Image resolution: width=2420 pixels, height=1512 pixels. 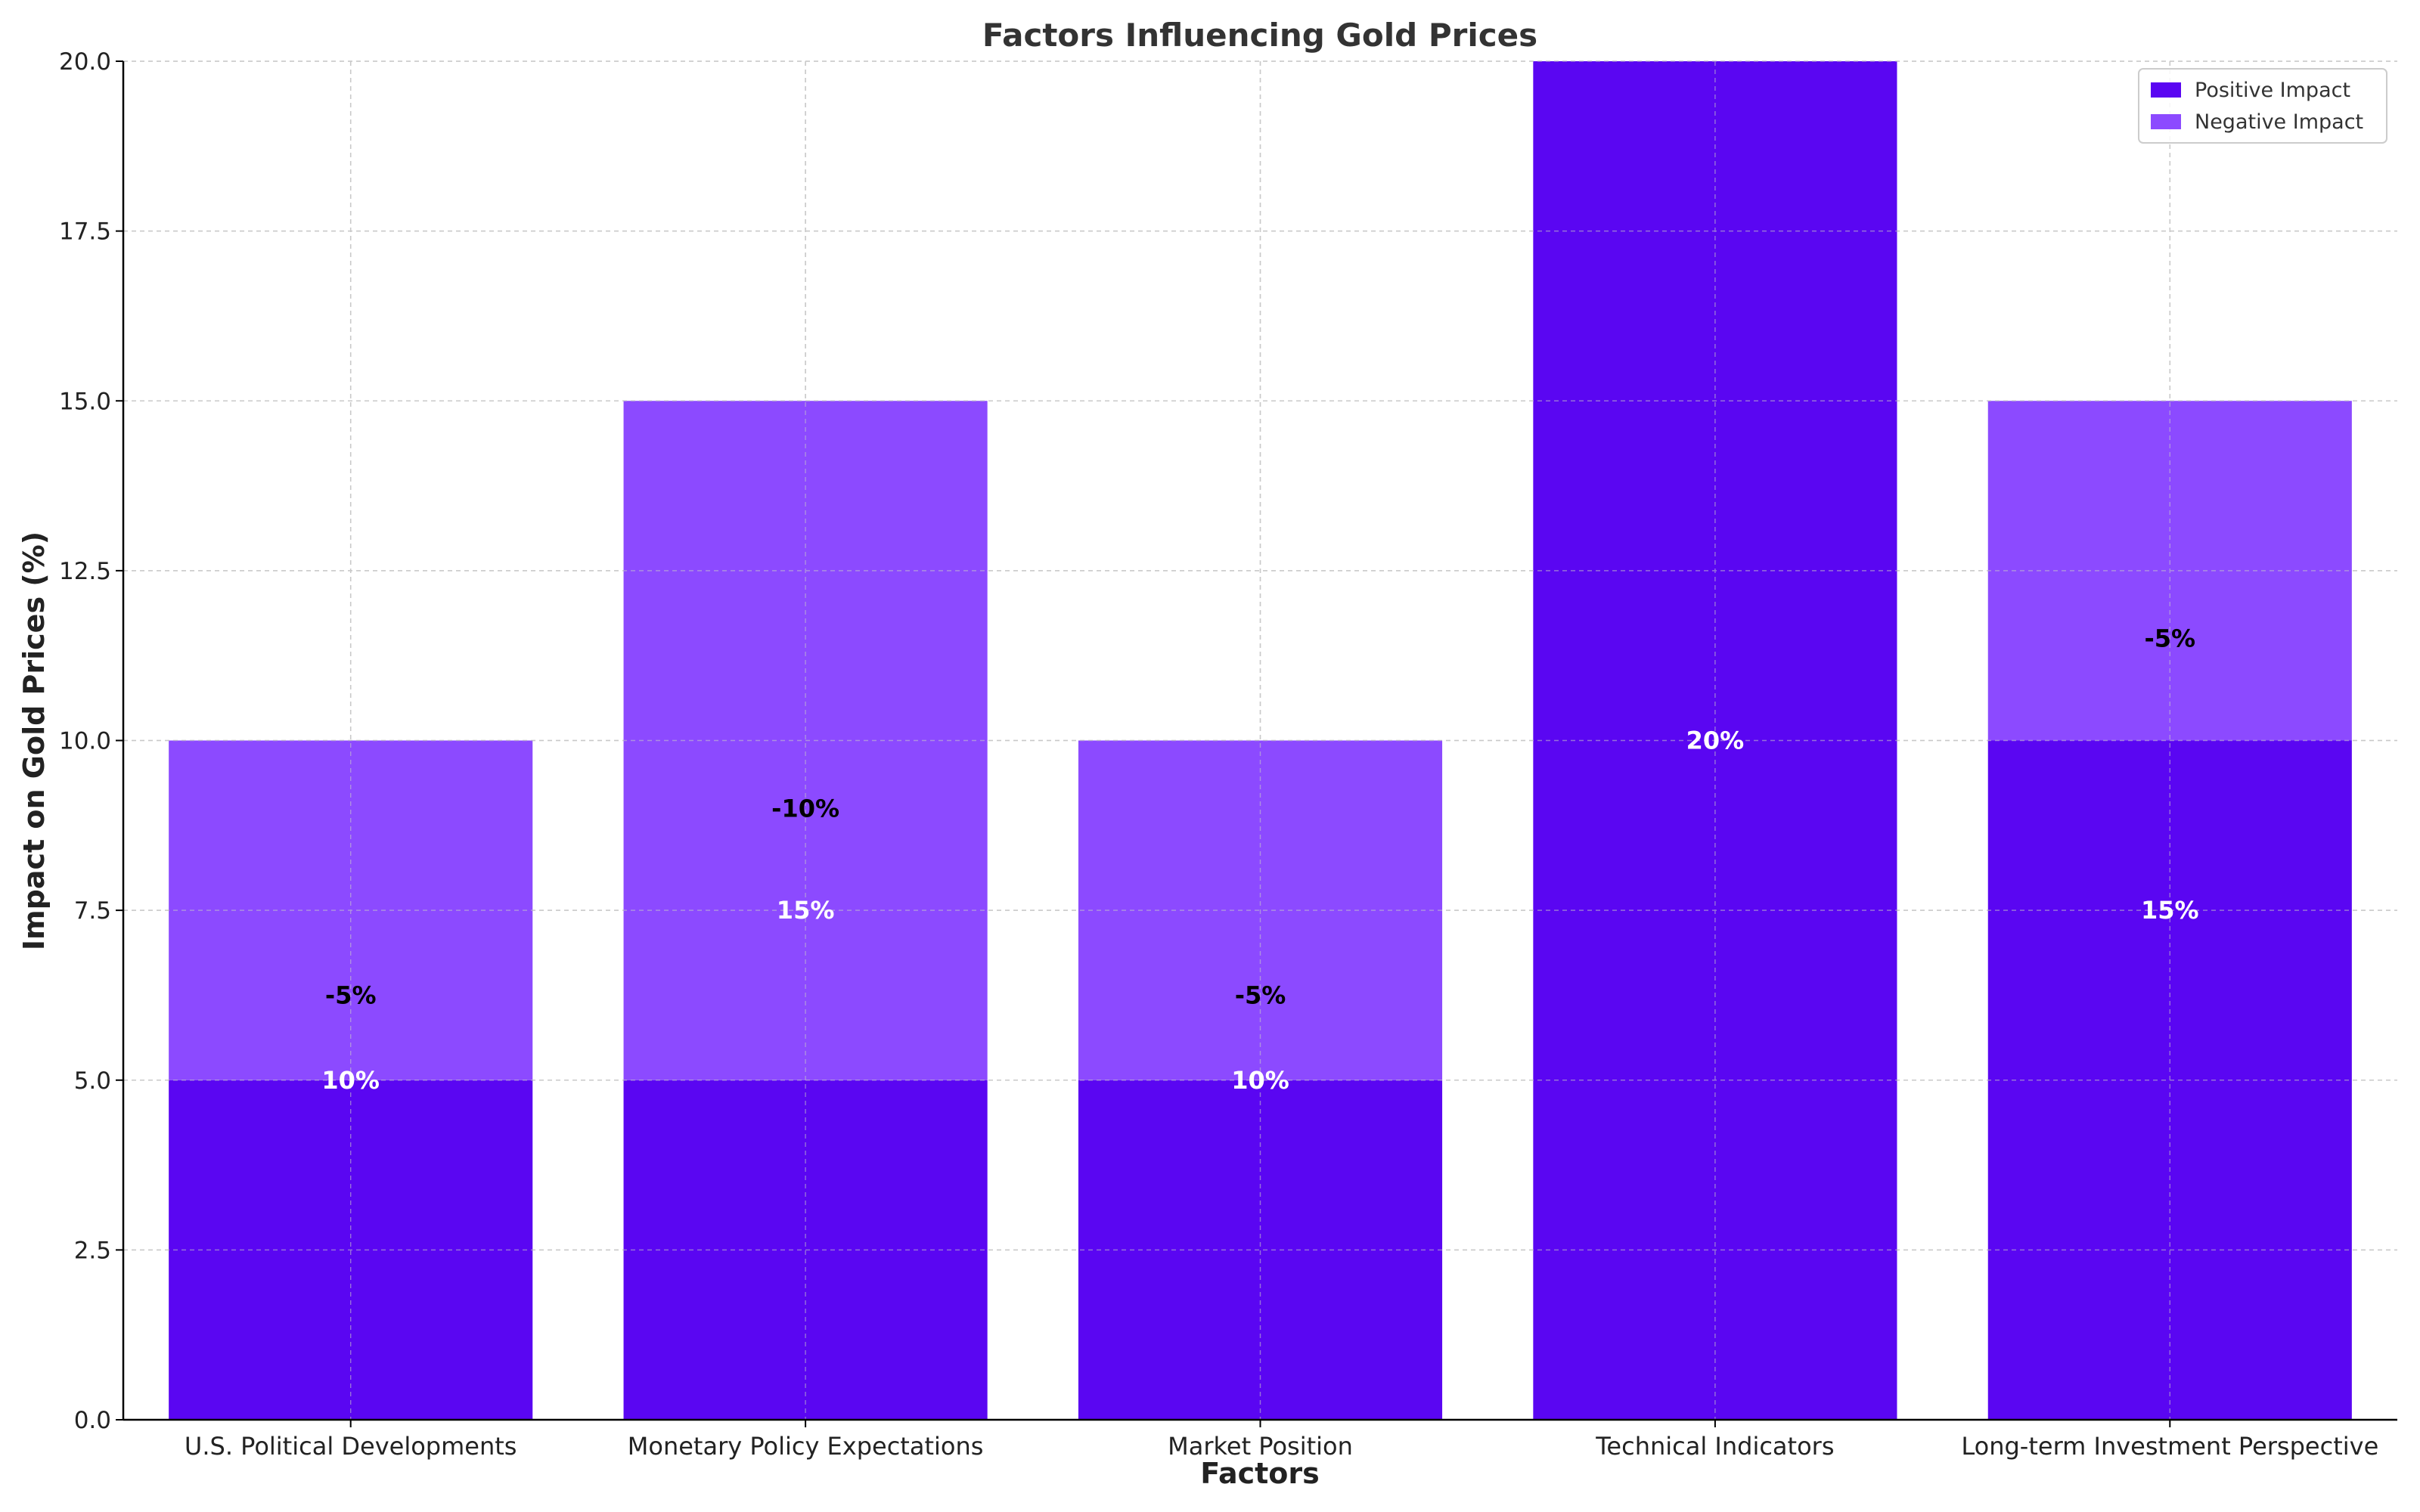 What do you see at coordinates (92, 1250) in the screenshot?
I see `y-tick-label: 2.5` at bounding box center [92, 1250].